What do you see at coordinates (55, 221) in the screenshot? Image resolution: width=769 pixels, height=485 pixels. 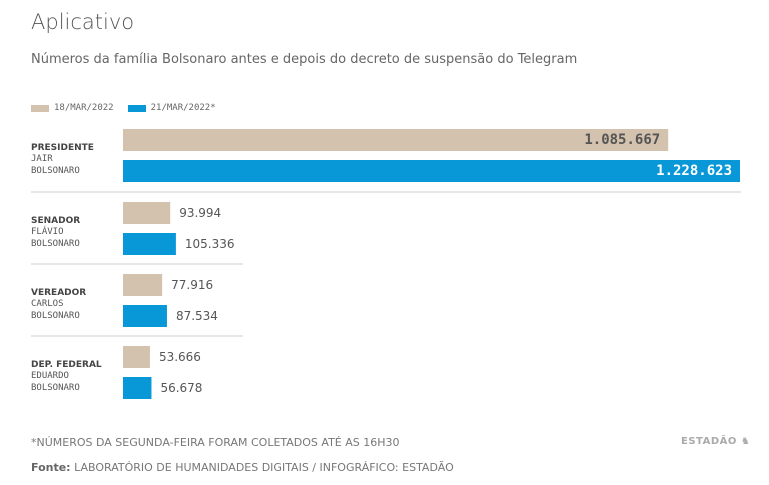 I see `category-role-label: SENADOR` at bounding box center [55, 221].